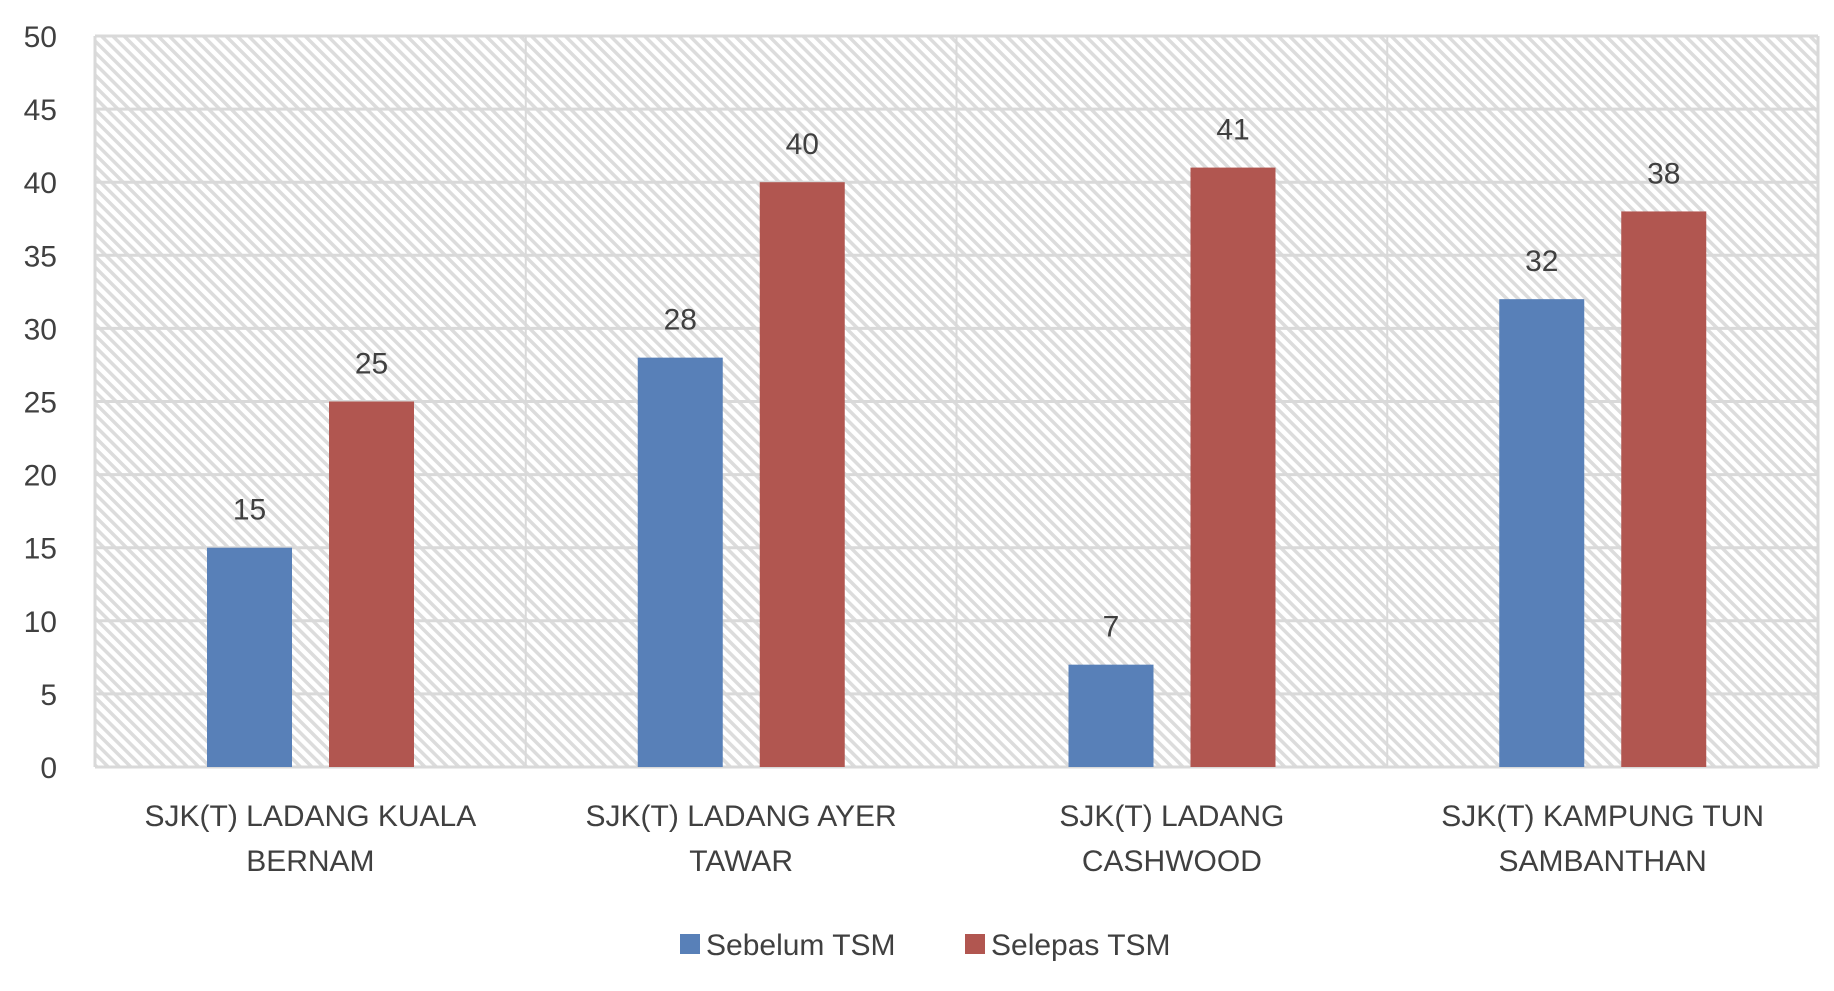  I want to click on x-tick-label: CASHWOOD, so click(1172, 861).